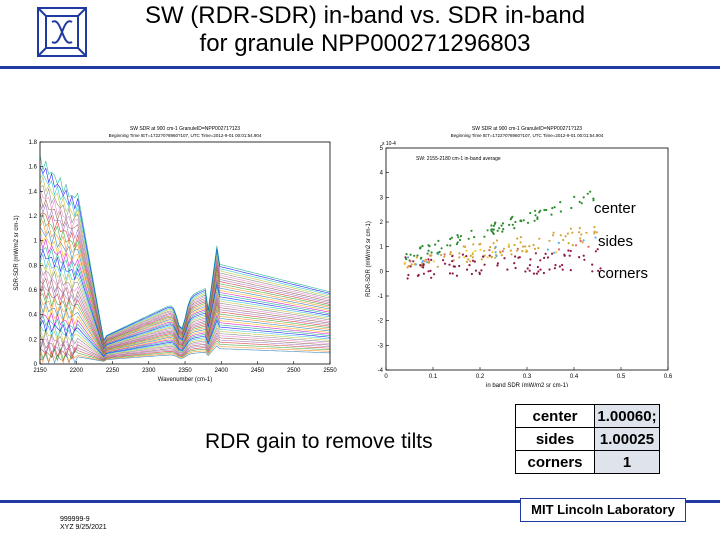 This screenshot has height=540, width=720. What do you see at coordinates (382, 223) in the screenshot?
I see `y-tick-label: 2` at bounding box center [382, 223].